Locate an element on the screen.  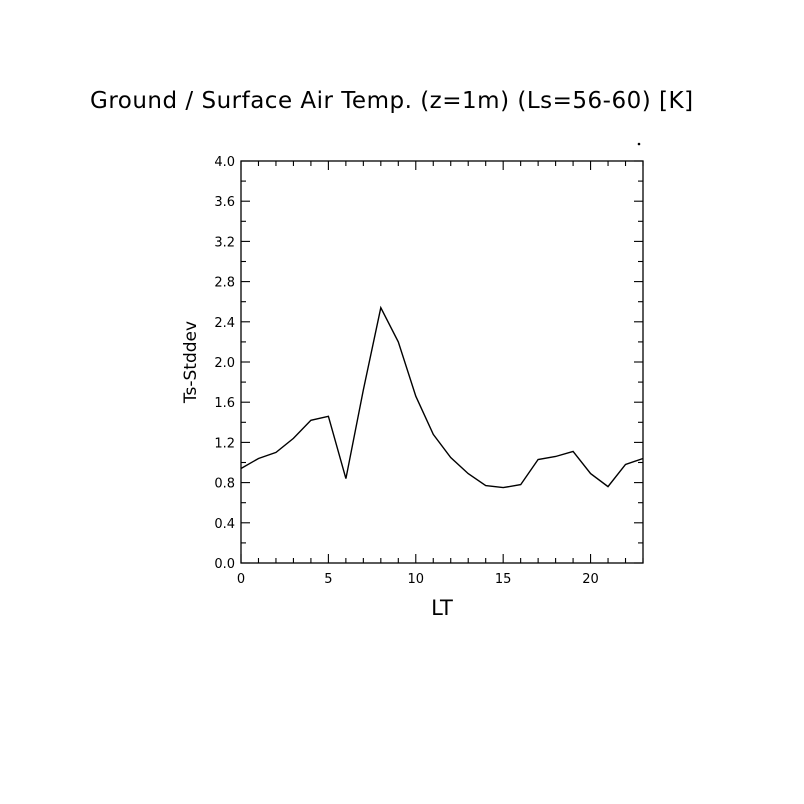
x-tick-label: 0 is located at coordinates (241, 579).